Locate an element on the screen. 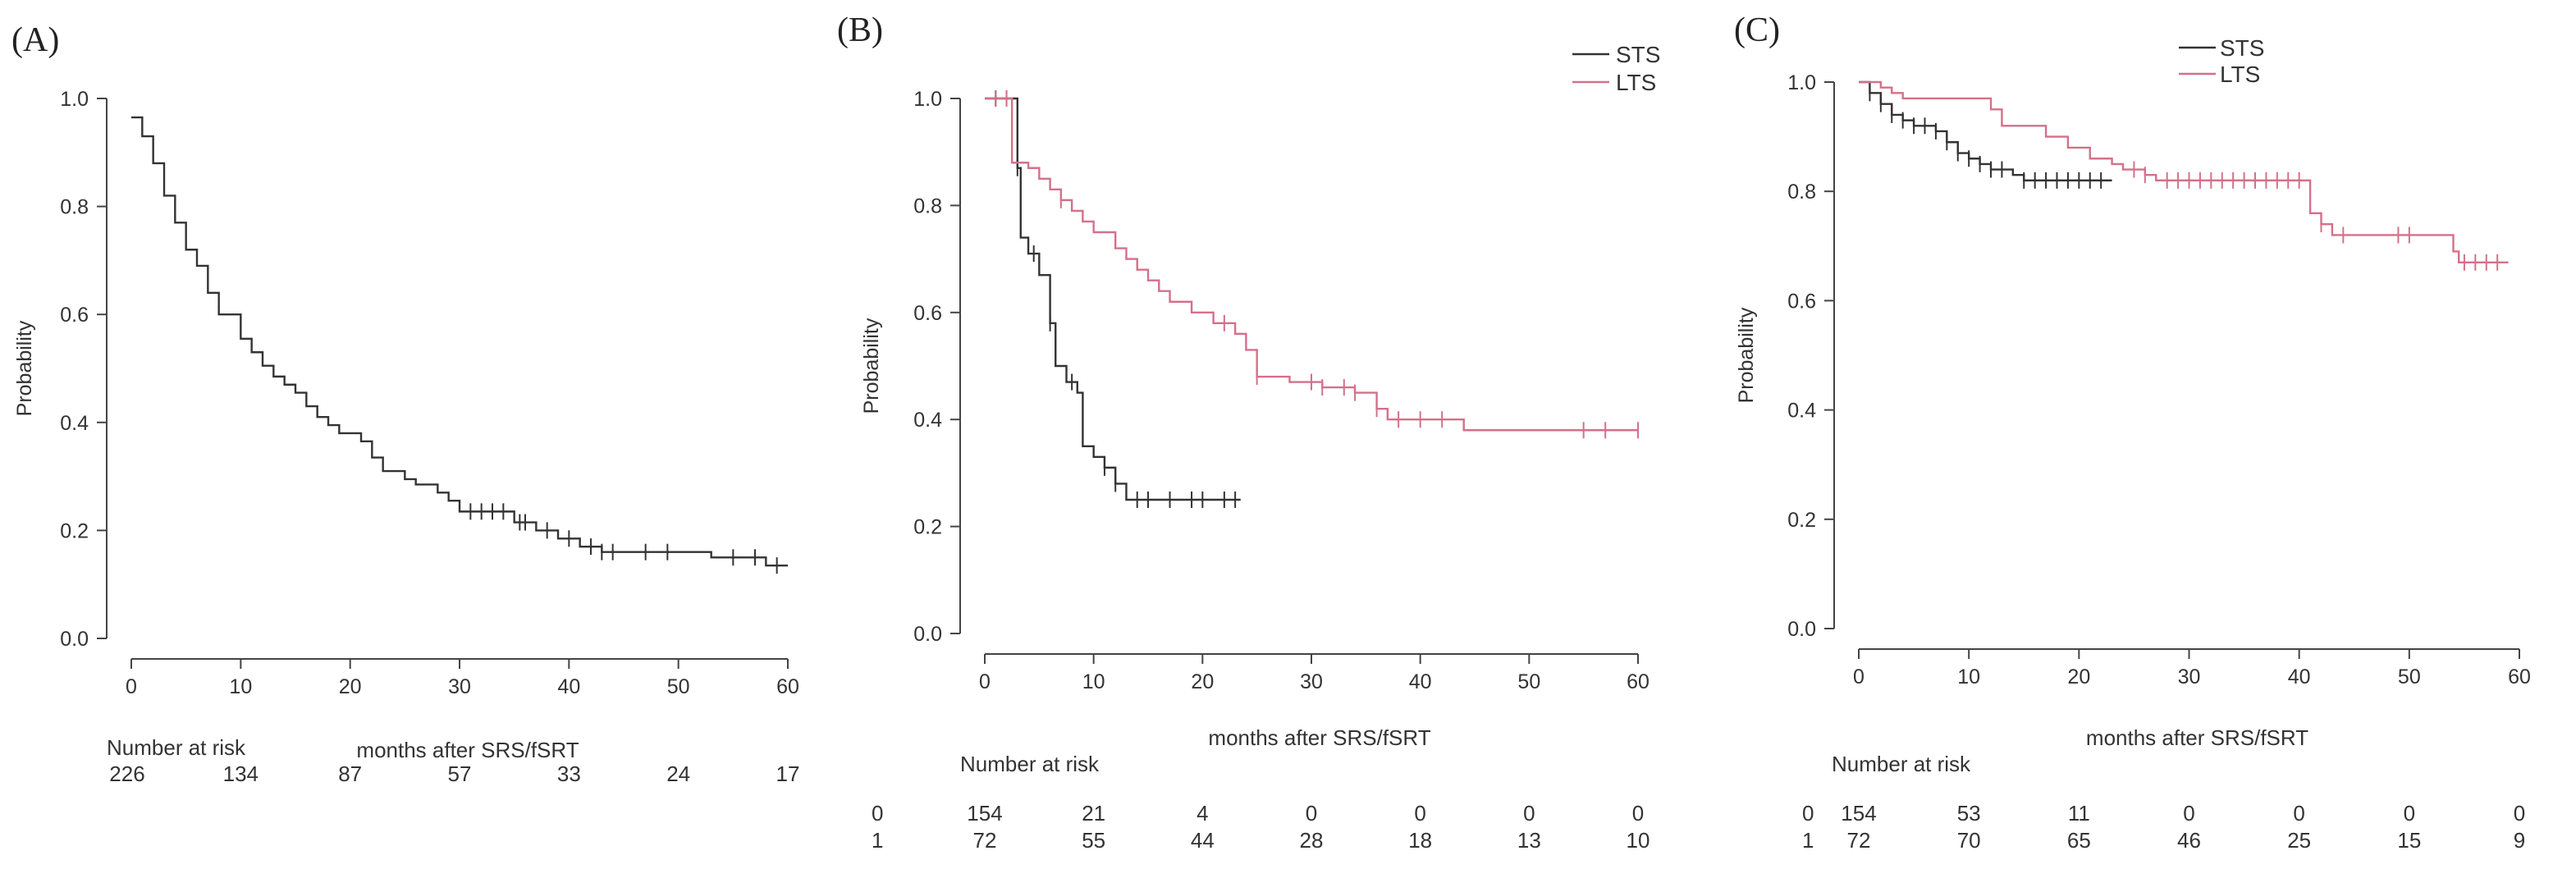 This screenshot has width=2576, height=869. risk-value: 10 is located at coordinates (1638, 840).